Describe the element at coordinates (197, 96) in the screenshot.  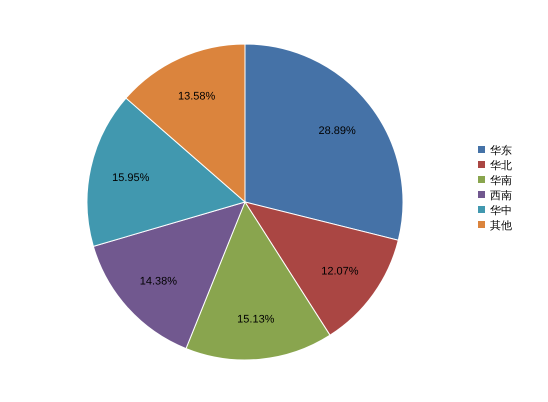
I see `data-label: 13.58%` at that location.